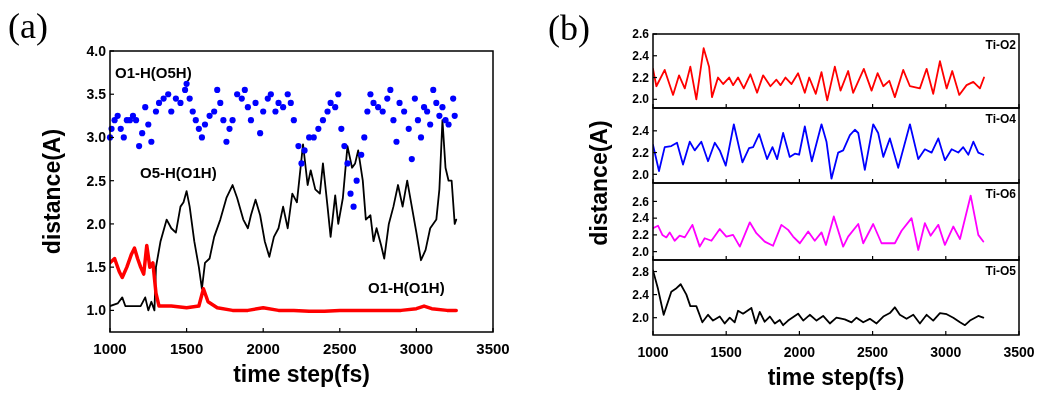  What do you see at coordinates (1001, 271) in the screenshot?
I see `text: Ti-O5` at bounding box center [1001, 271].